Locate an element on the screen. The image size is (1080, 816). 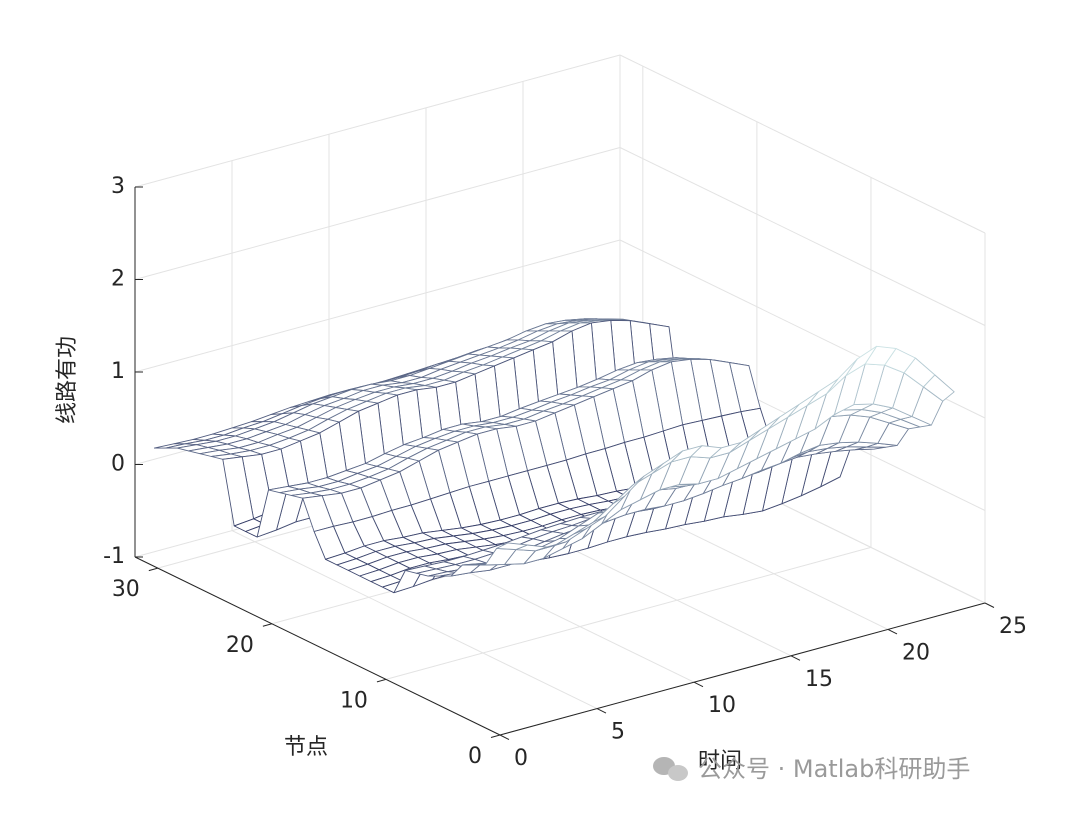
x-axis-label: 时间 is located at coordinates (720, 761).